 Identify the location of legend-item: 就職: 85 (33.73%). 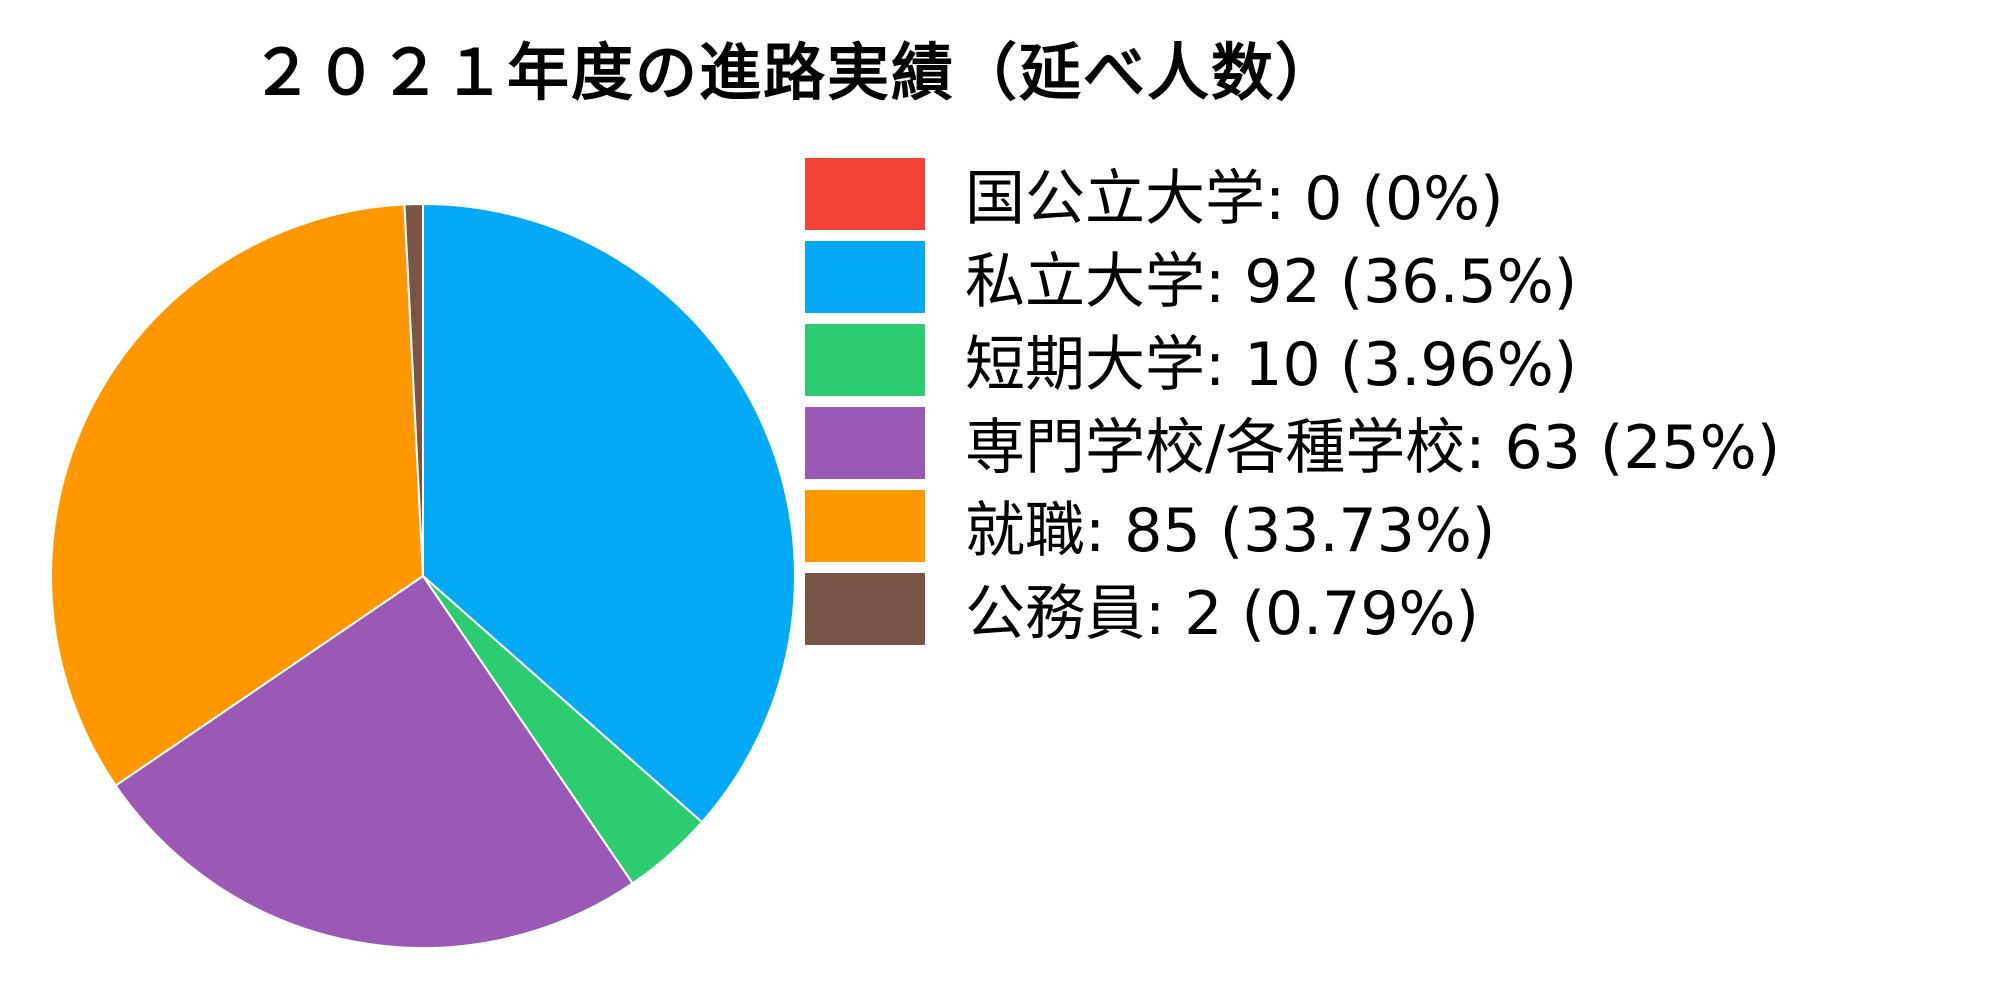
(1292, 525).